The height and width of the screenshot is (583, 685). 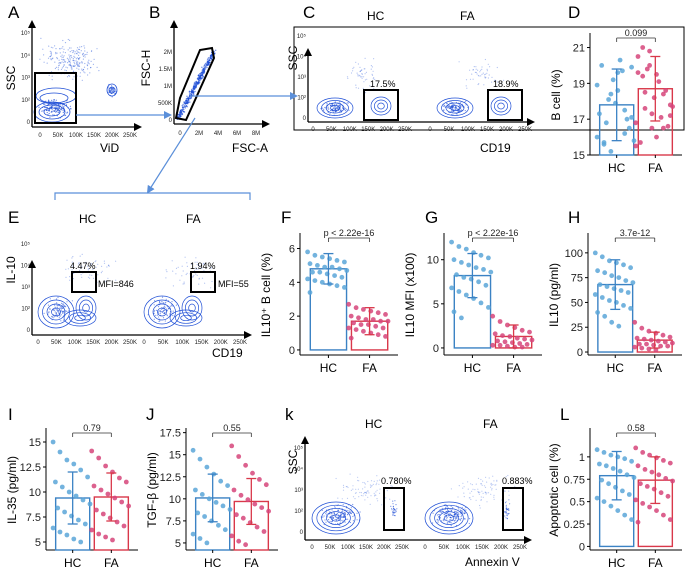 I want to click on tick-label: 250K, so click(x=525, y=130).